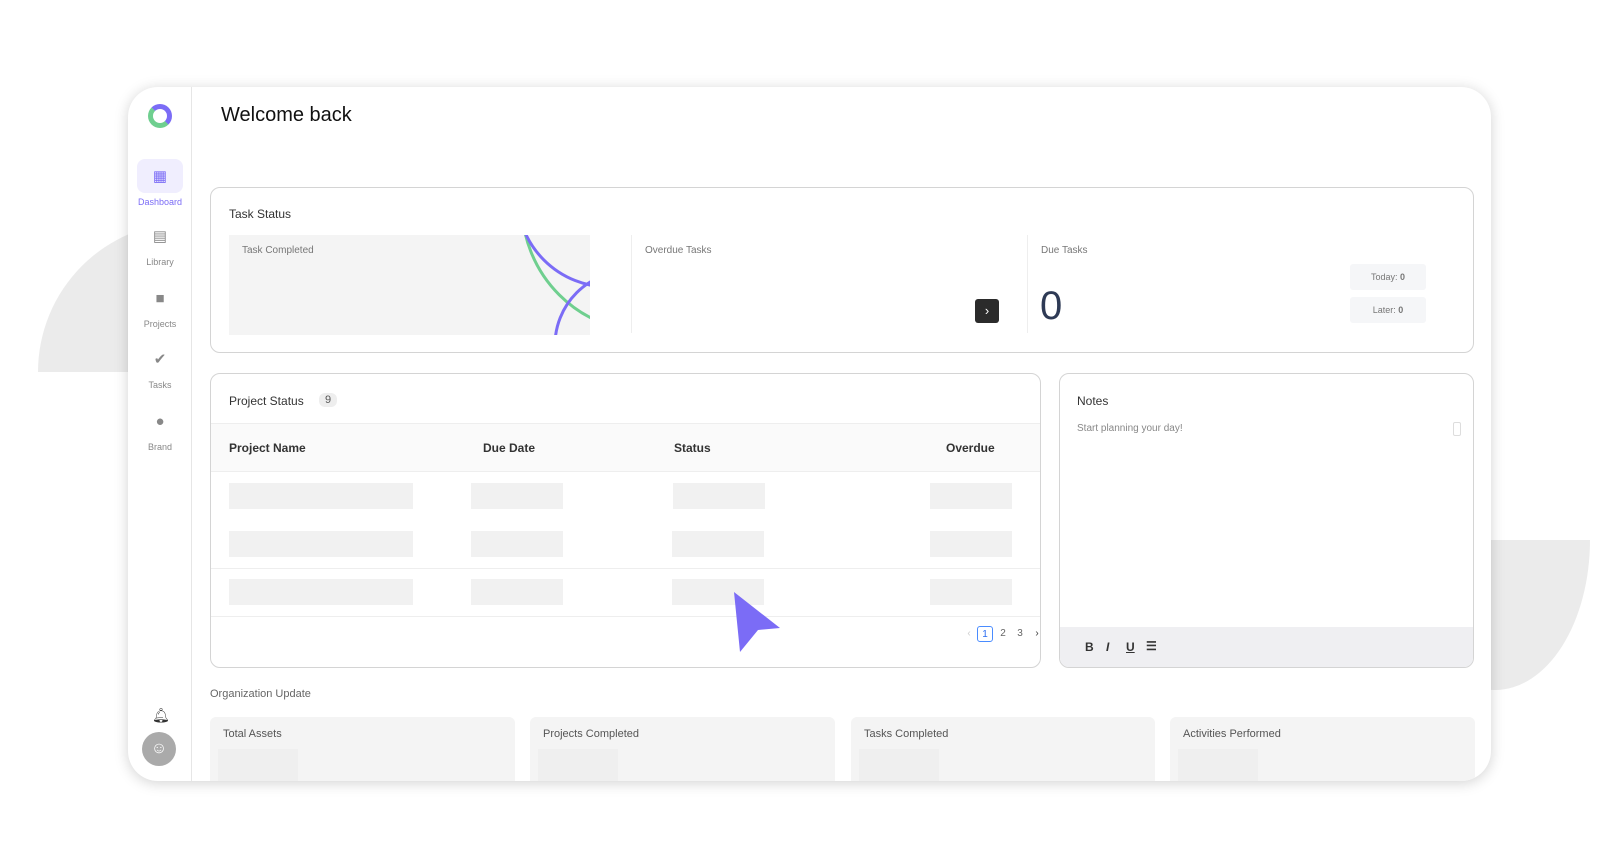  What do you see at coordinates (267, 448) in the screenshot?
I see `column-project-name: Project Name` at bounding box center [267, 448].